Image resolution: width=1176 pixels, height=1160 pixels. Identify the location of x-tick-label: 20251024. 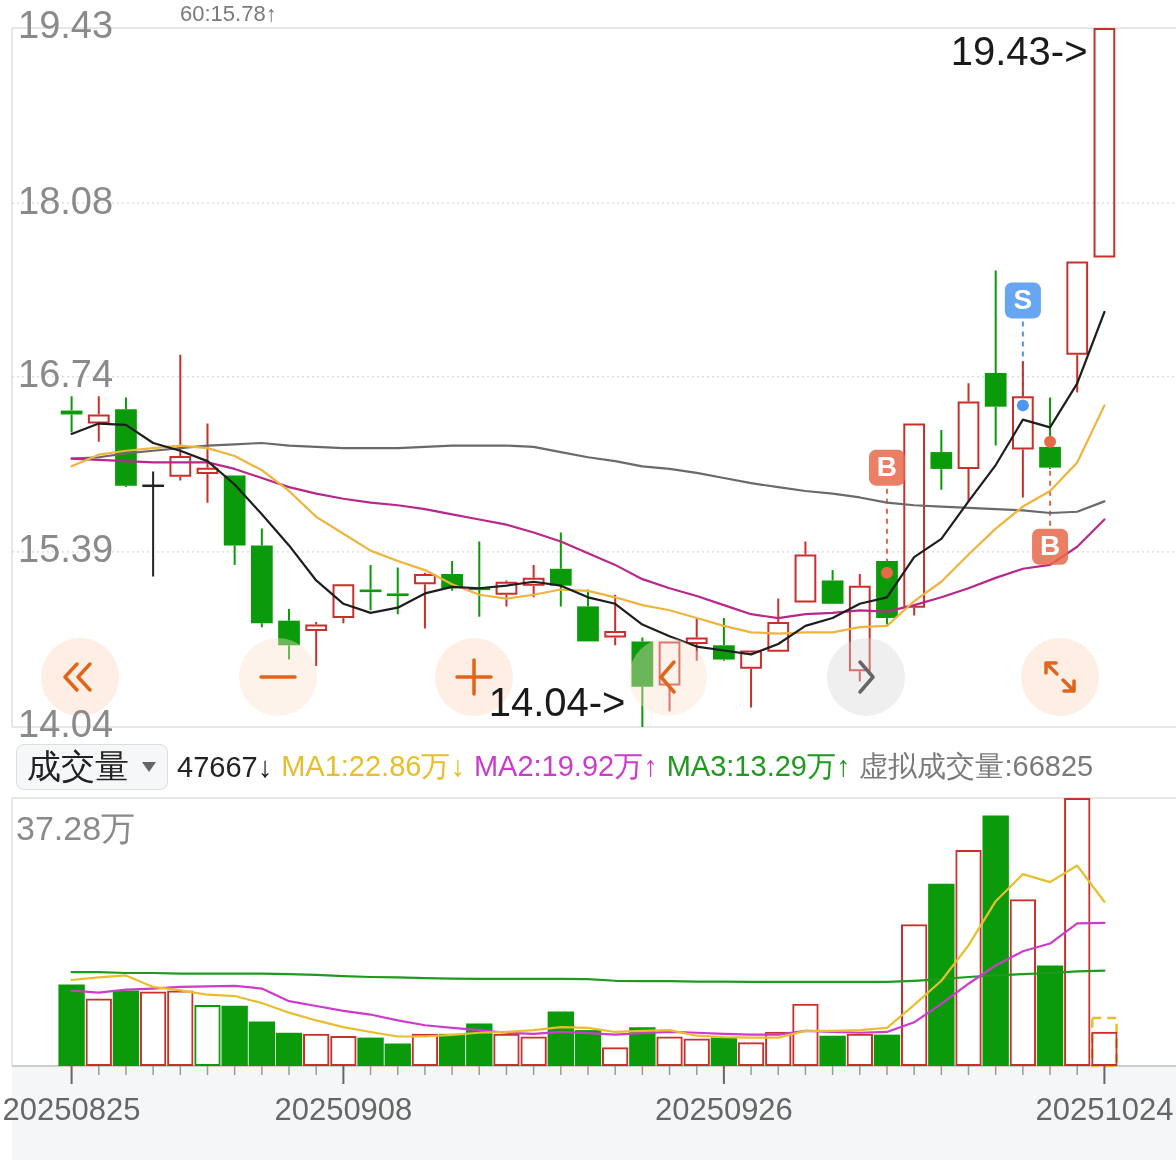
(1104, 1109).